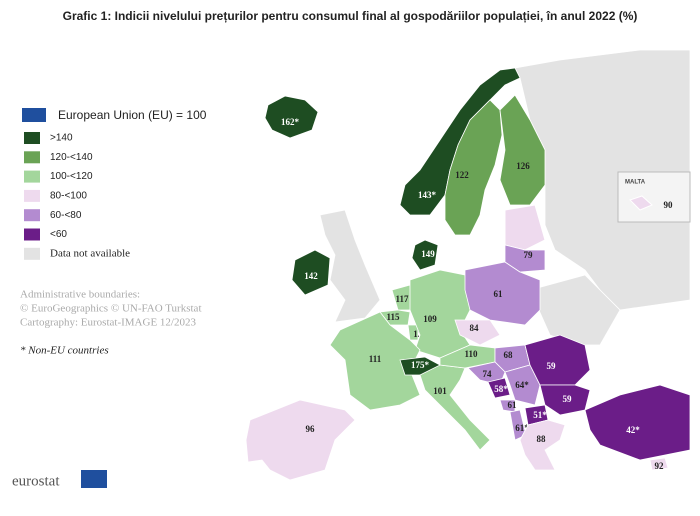 This screenshot has height=516, width=700. Describe the element at coordinates (488, 374) in the screenshot. I see `country-value: 74` at that location.